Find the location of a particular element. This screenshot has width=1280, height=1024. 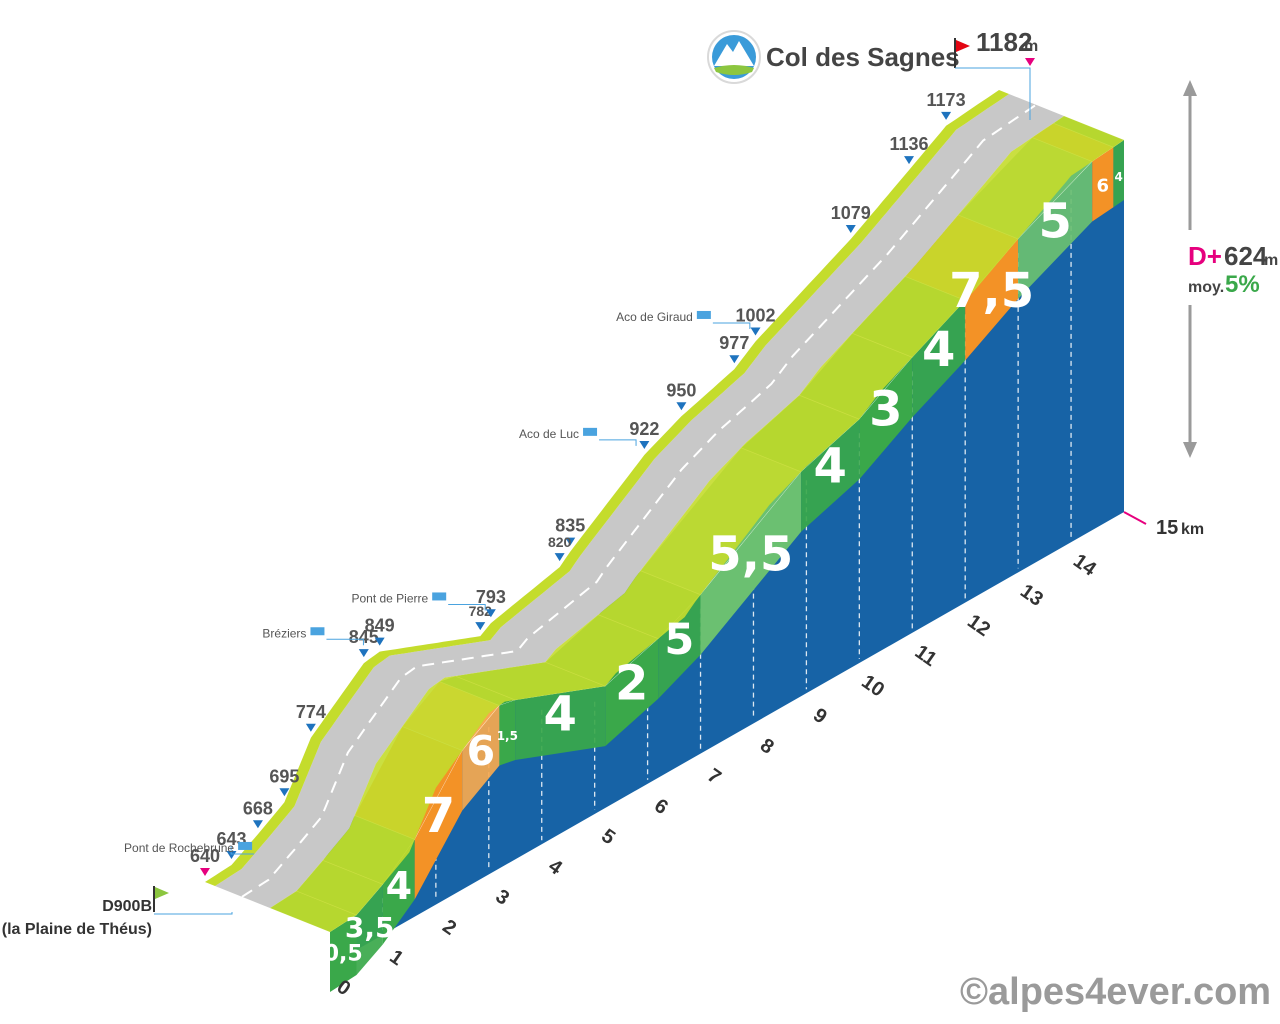

end-distance: 15 km is located at coordinates (1163, 525).